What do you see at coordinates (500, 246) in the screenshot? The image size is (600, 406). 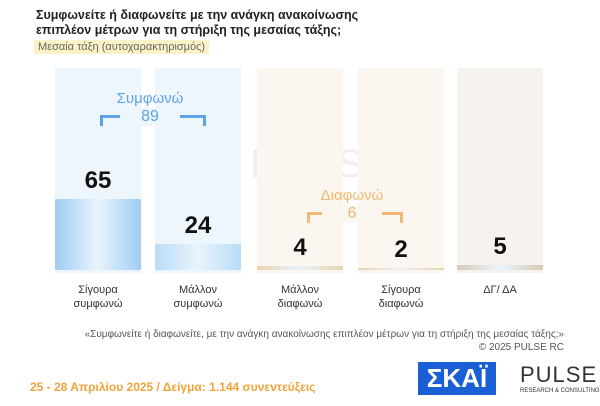 I see `value-label: 5` at bounding box center [500, 246].